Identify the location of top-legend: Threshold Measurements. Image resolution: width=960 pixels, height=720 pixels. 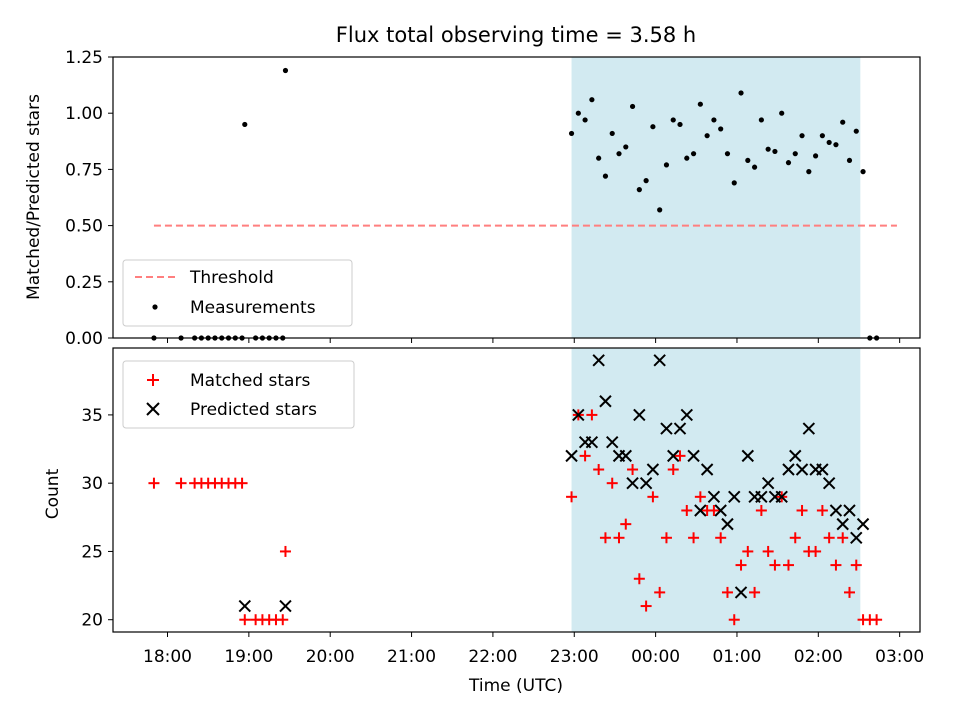
(237, 293).